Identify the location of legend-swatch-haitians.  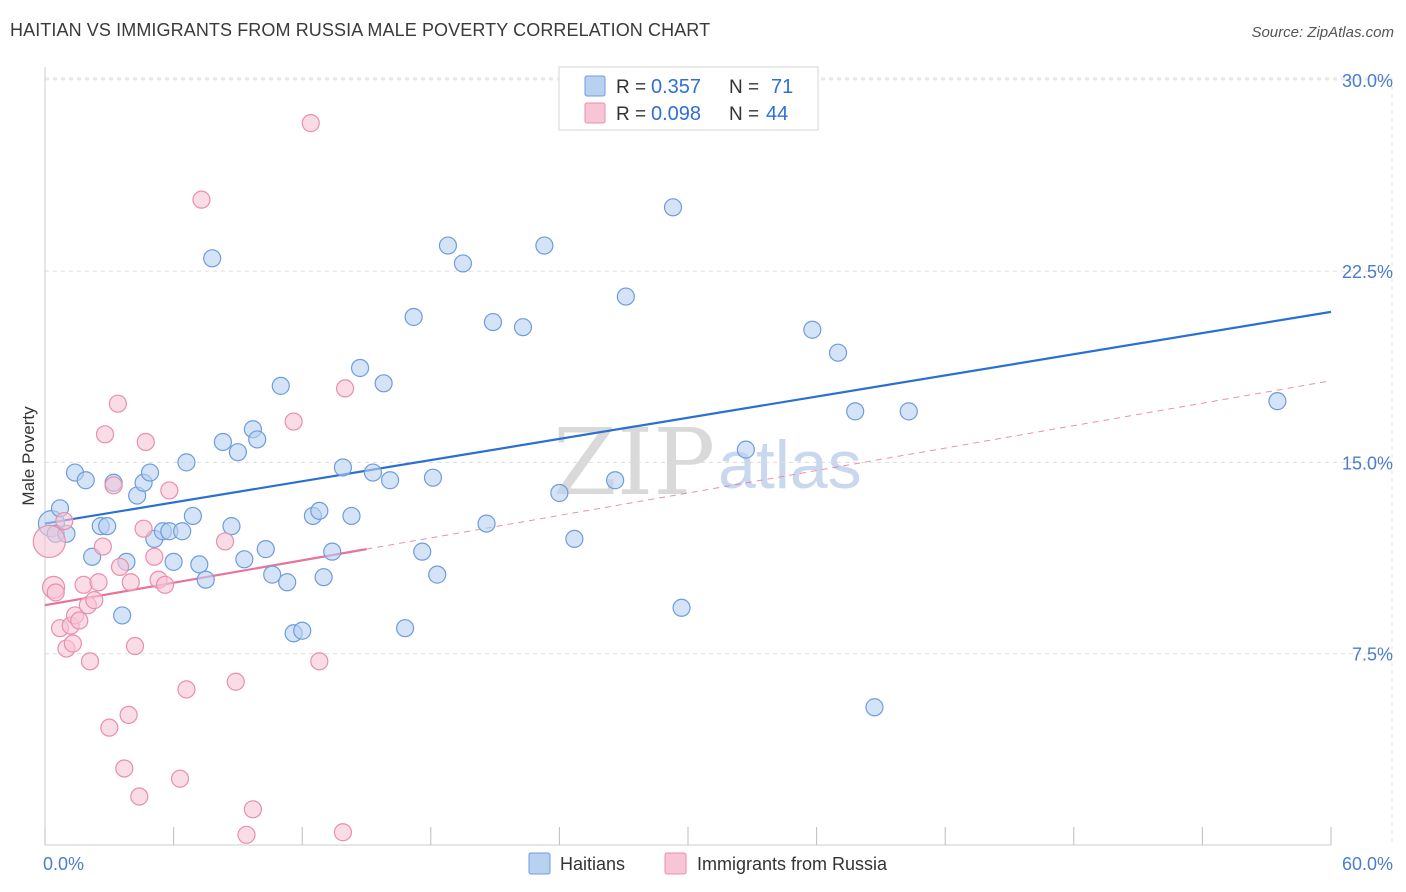
(539, 863).